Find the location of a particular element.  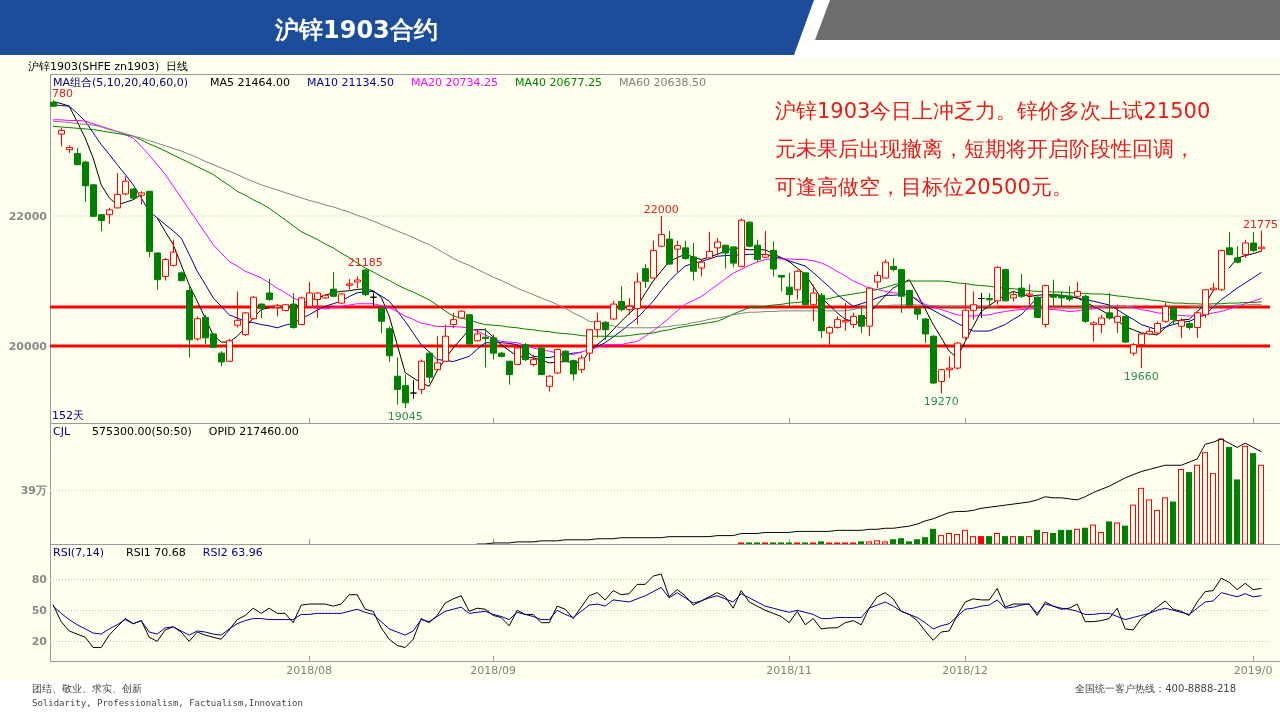

text: MA60 20638.50 is located at coordinates (663, 82).